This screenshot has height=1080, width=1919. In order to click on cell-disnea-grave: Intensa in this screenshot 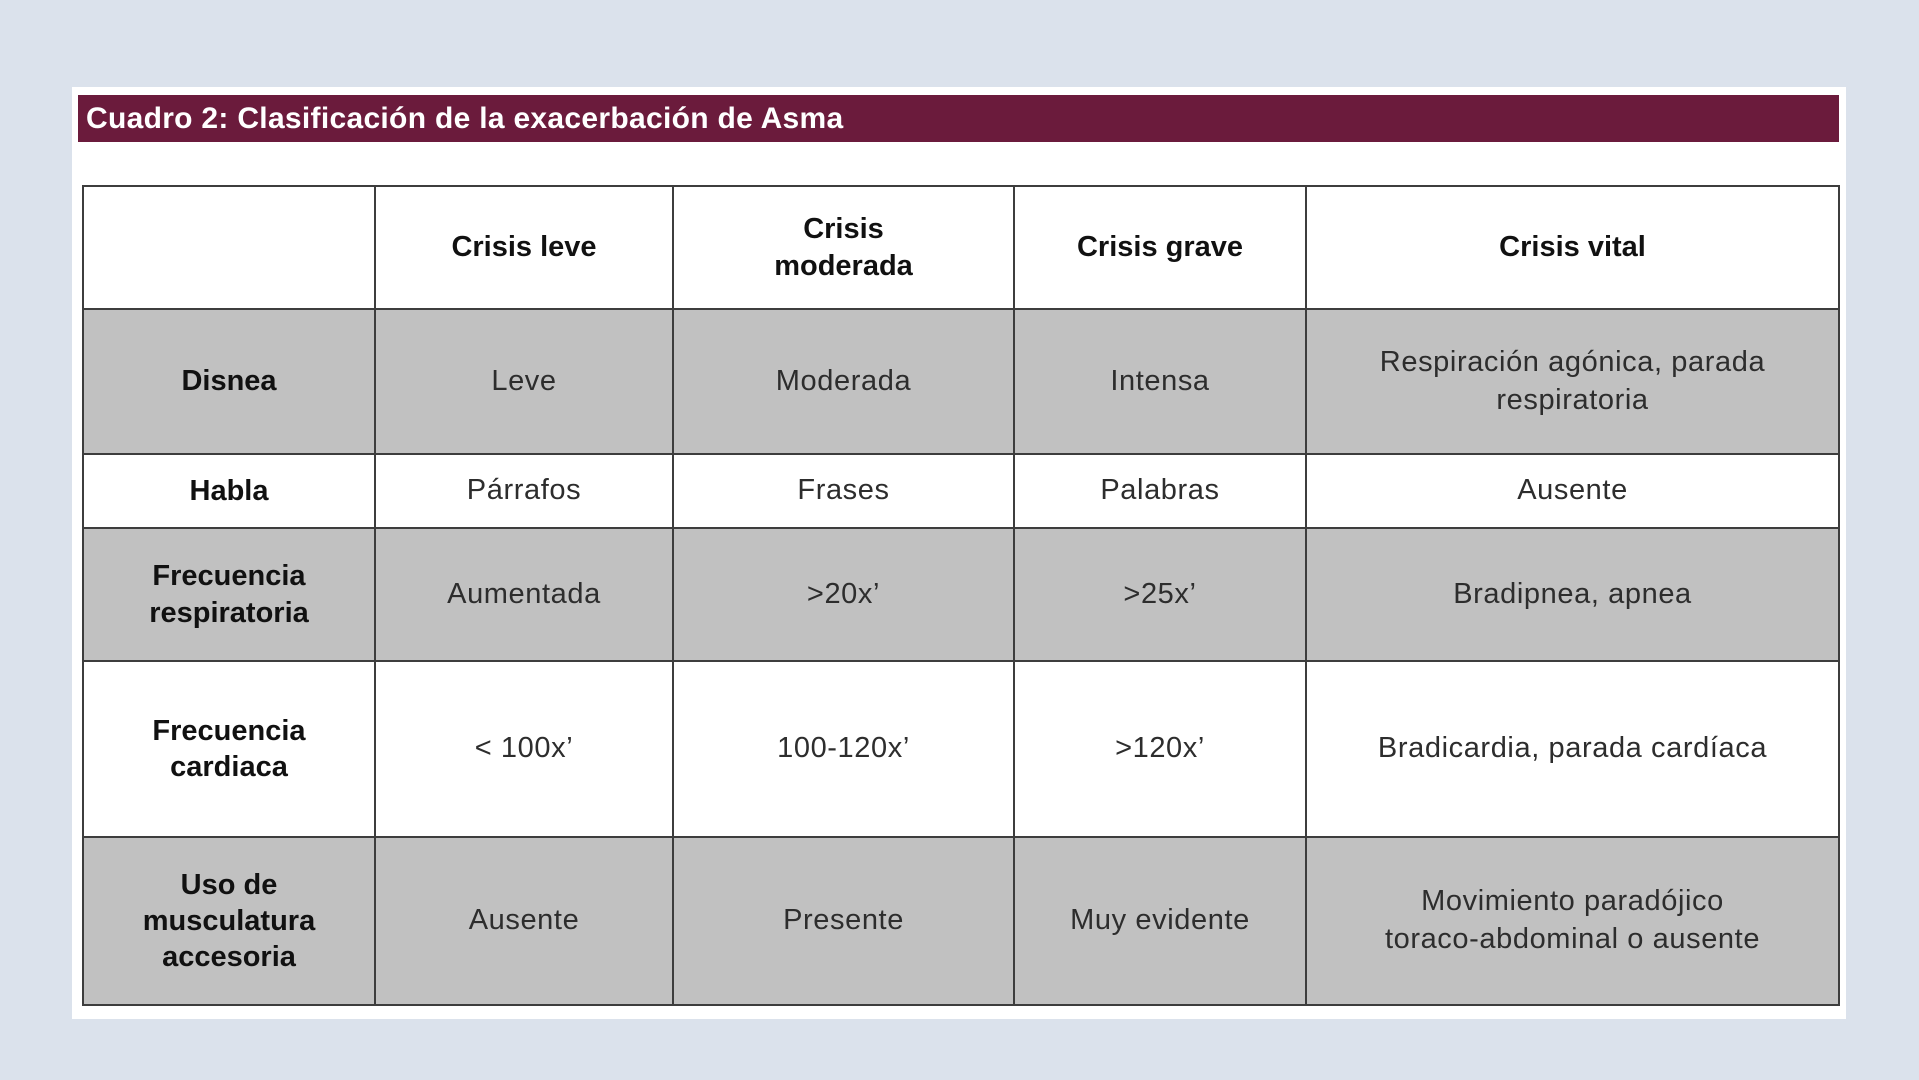, I will do `click(1160, 381)`.